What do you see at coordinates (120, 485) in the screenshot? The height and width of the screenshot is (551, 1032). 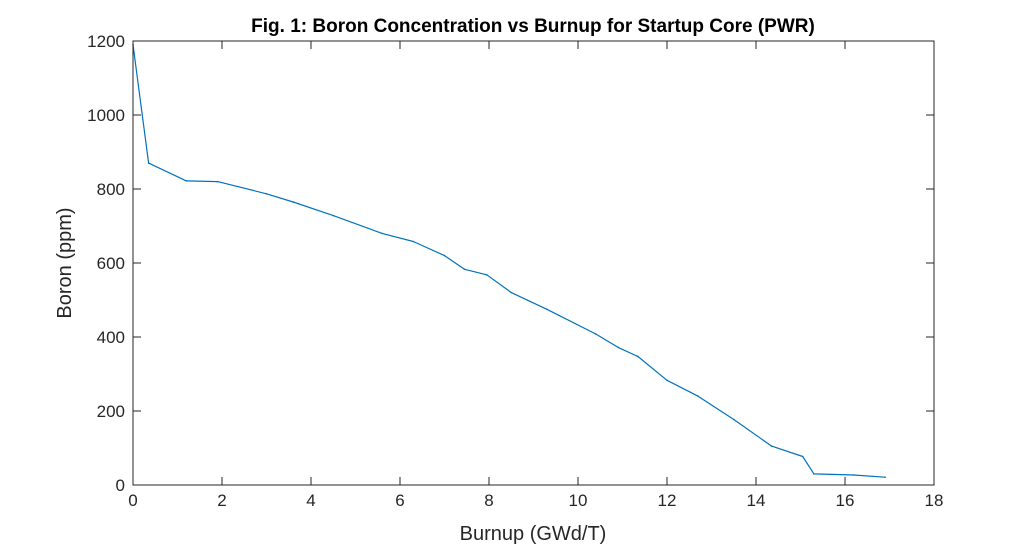 I see `y-tick-label: 0` at bounding box center [120, 485].